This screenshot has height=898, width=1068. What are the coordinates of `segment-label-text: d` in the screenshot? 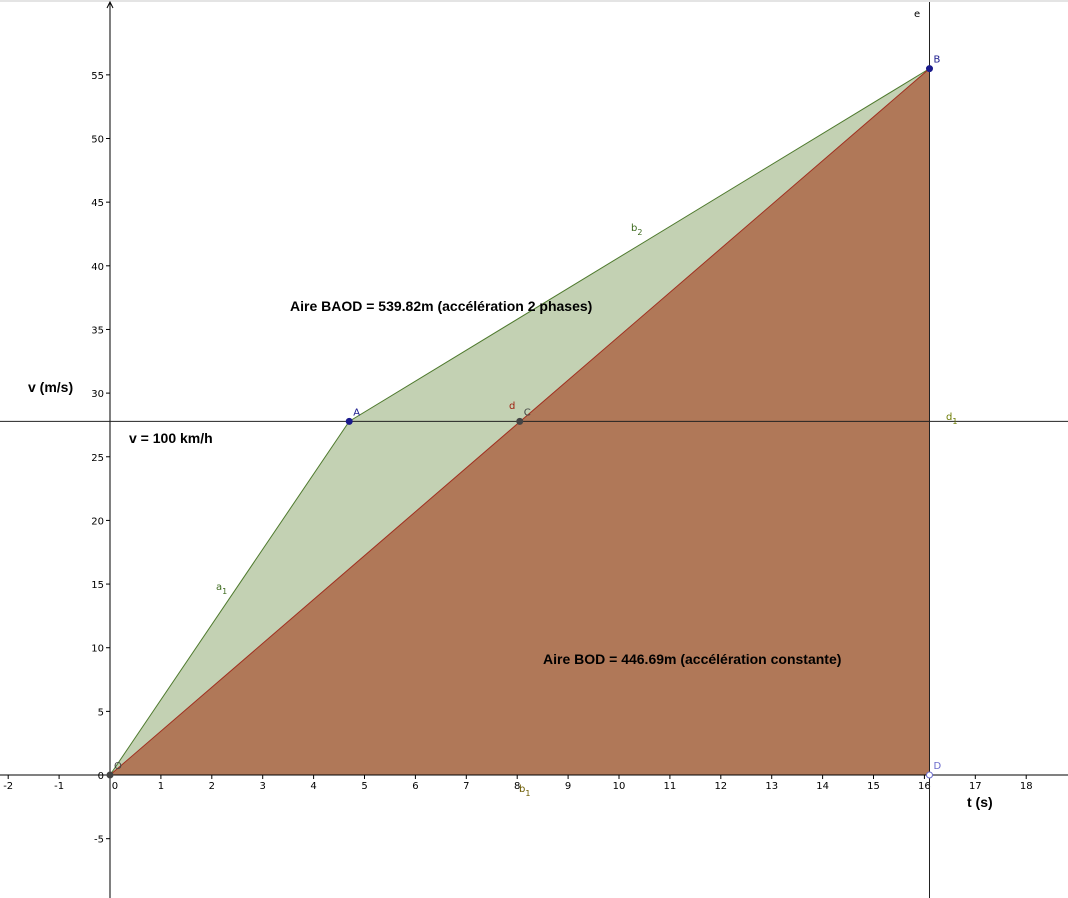 It's located at (512, 406).